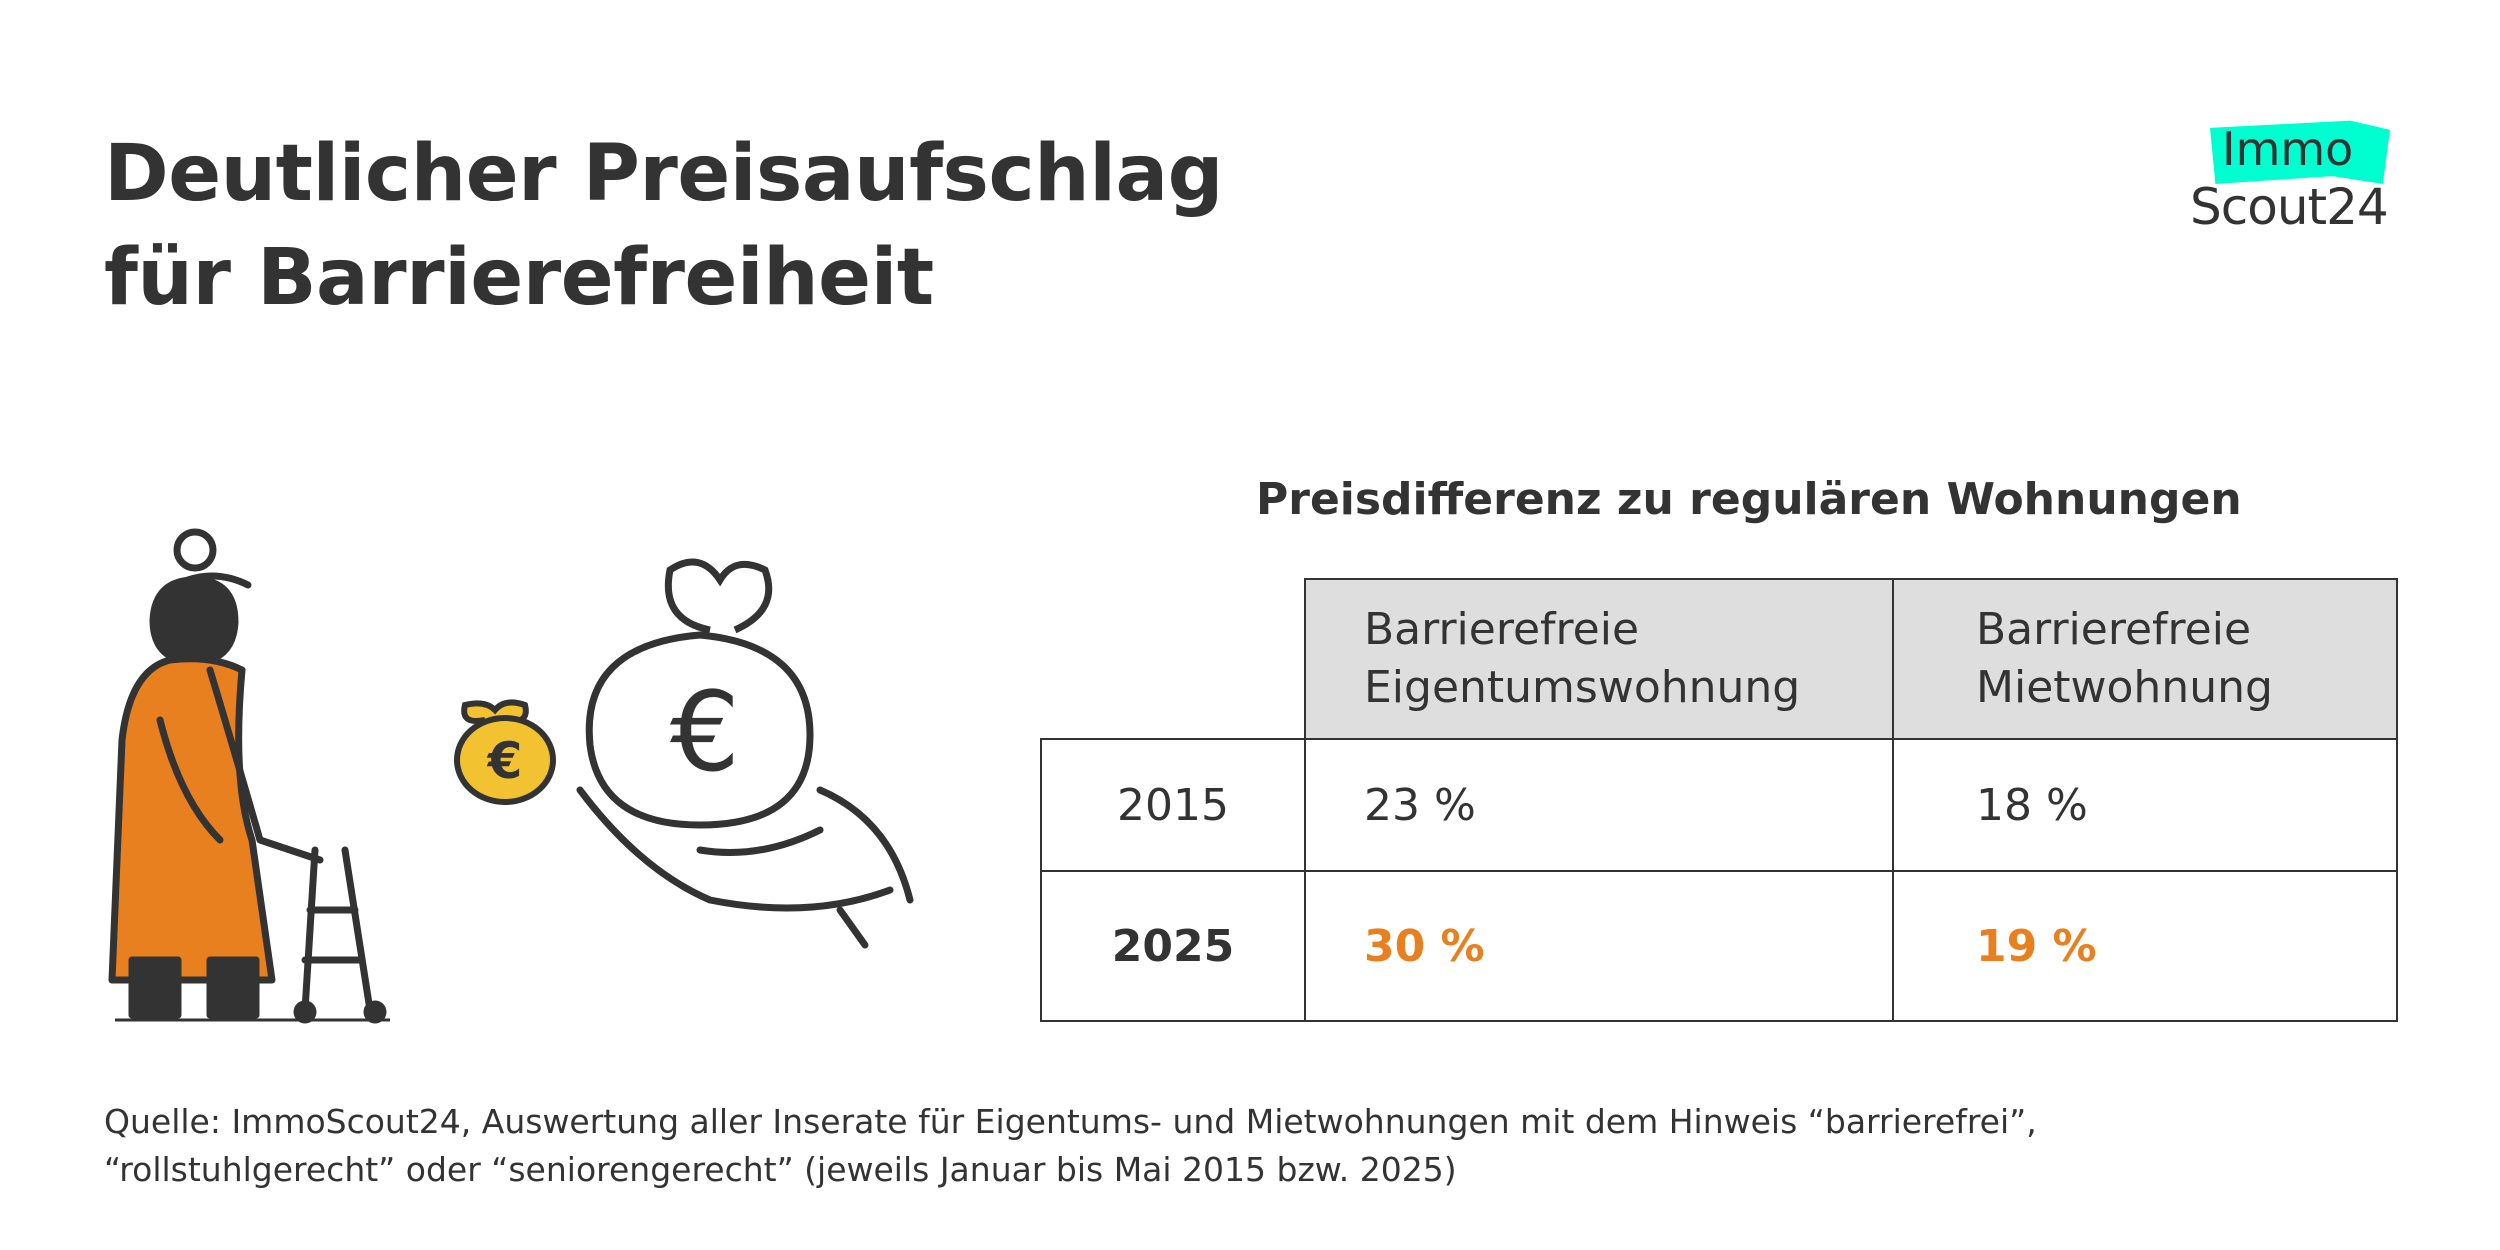 The width and height of the screenshot is (2500, 1250). Describe the element at coordinates (1599, 659) in the screenshot. I see `header-eigentumswohnung: Barrierefreie Eigentumswohnung` at that location.